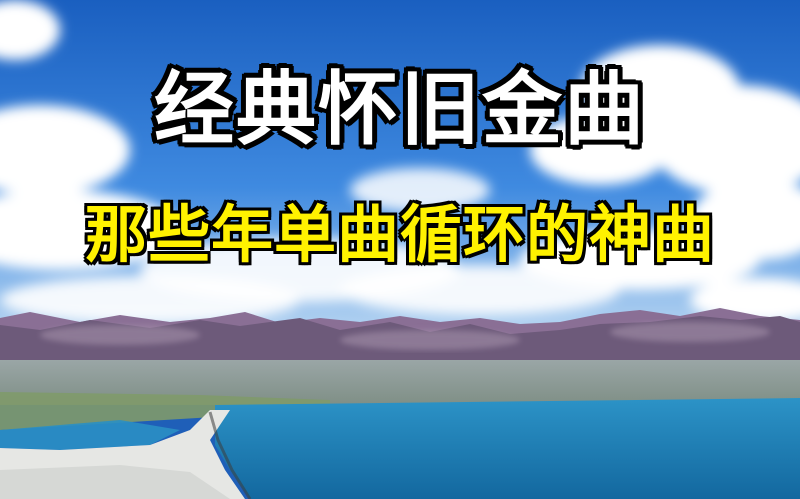 Image resolution: width=800 pixels, height=499 pixels. I want to click on main-title: 经典怀旧金曲, so click(400, 109).